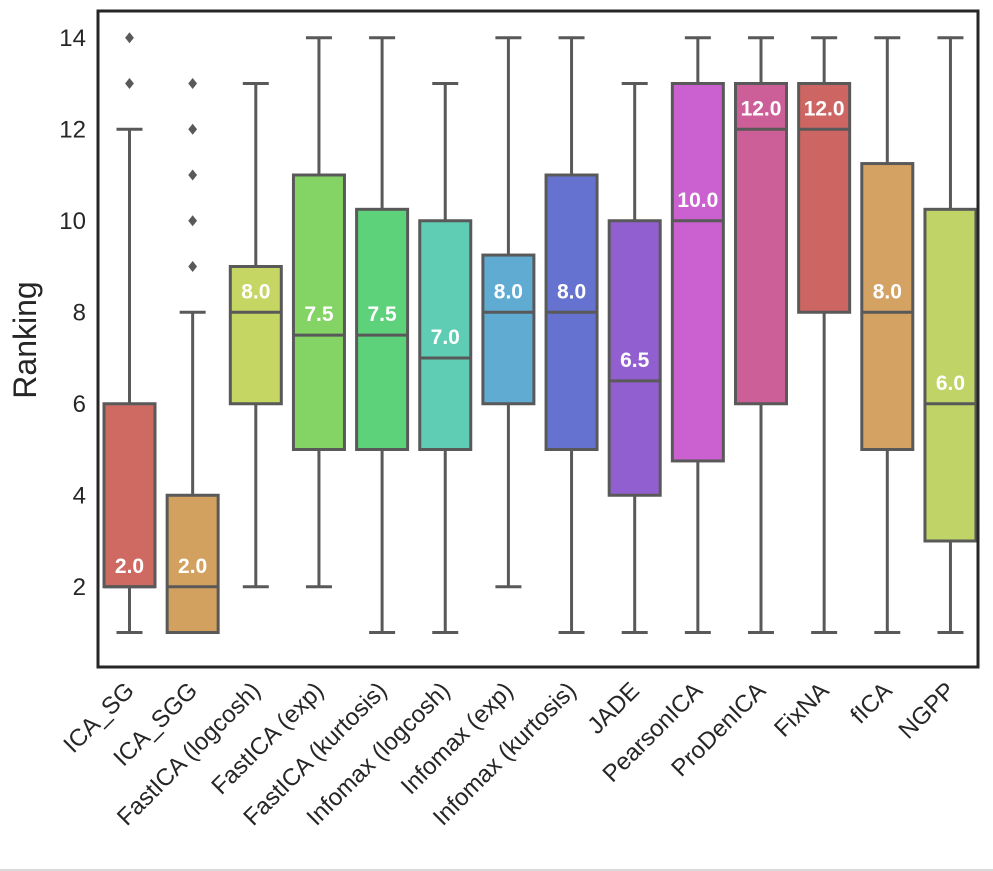 Image resolution: width=993 pixels, height=871 pixels. What do you see at coordinates (129, 333) in the screenshot?
I see `box-ica-sg: 2.0` at bounding box center [129, 333].